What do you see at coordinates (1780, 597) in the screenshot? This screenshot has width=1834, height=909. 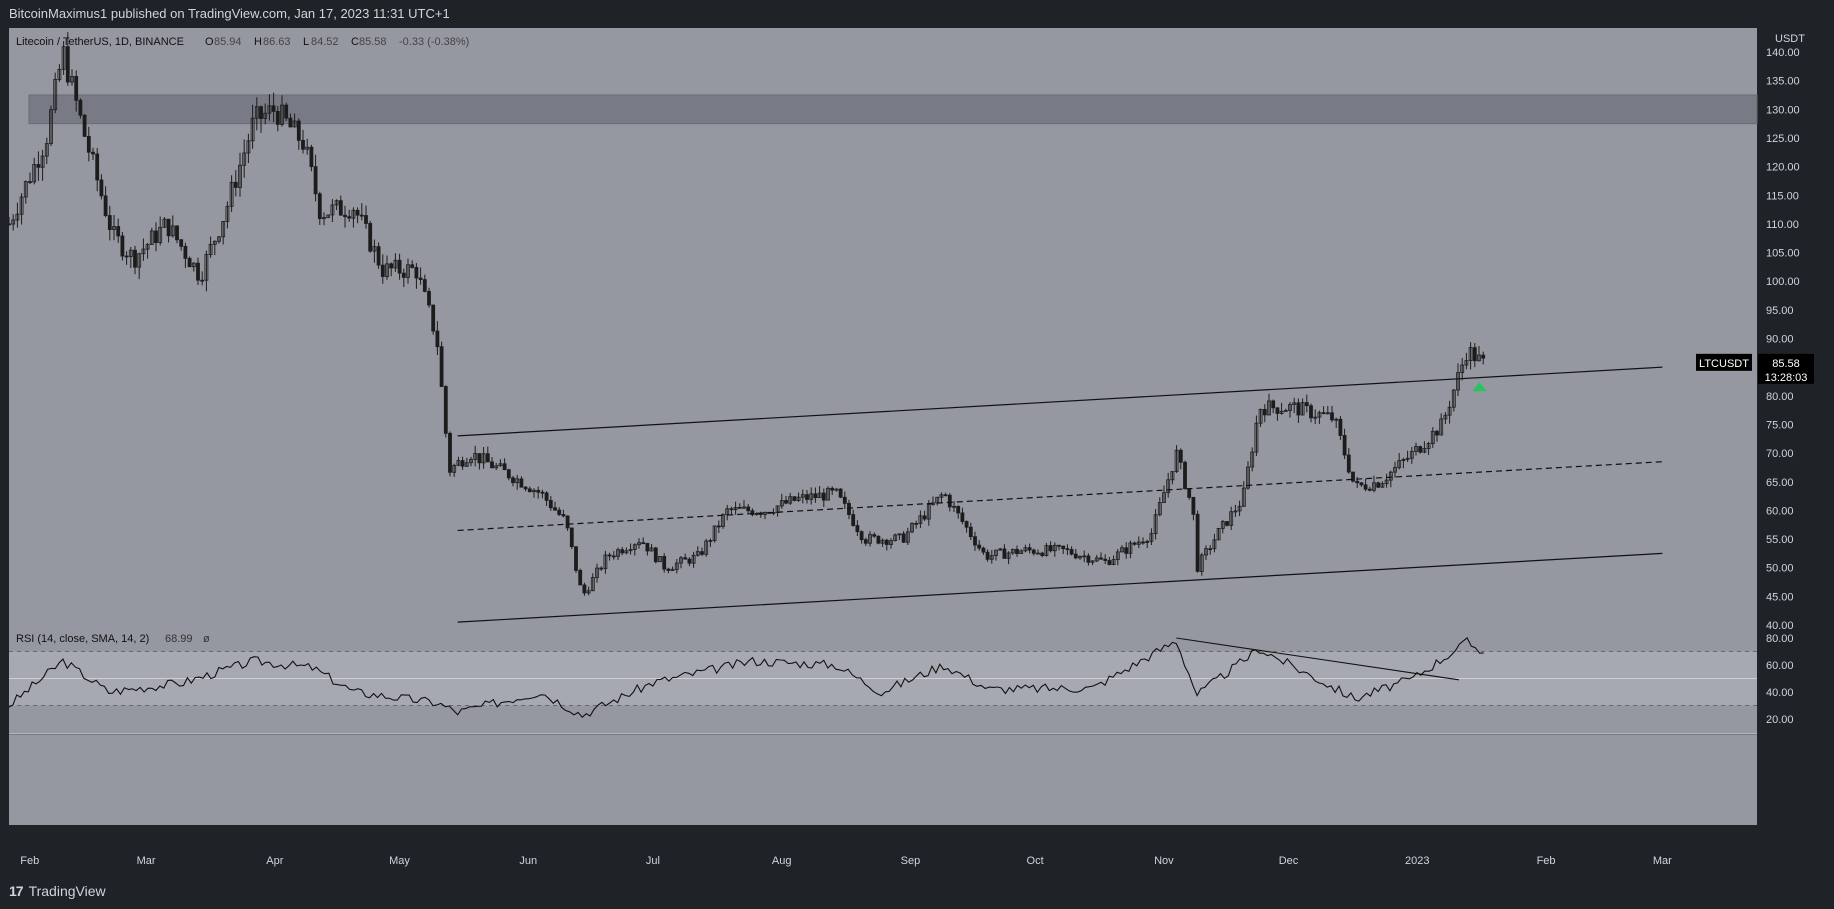 I see `price-axis-tick: 45.00` at bounding box center [1780, 597].